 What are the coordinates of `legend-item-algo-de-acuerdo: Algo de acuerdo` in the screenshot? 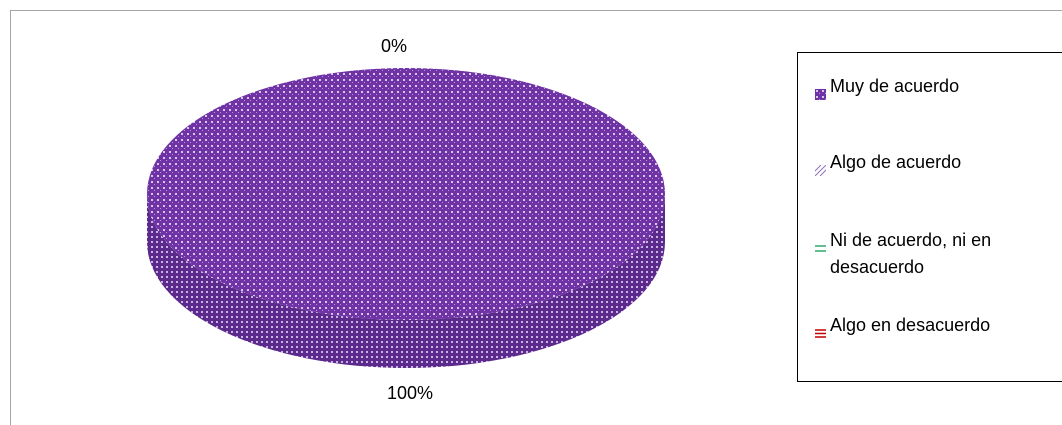 It's located at (938, 163).